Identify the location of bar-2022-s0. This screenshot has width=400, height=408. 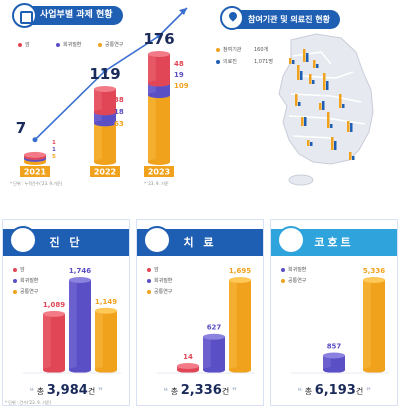
(105, 100).